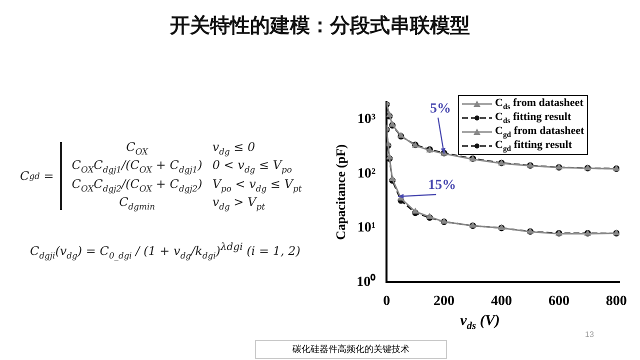 The height and width of the screenshot is (360, 640). Describe the element at coordinates (137, 166) in the screenshot. I see `text: C$_{OX}$C$_{dgj1}$/(C$_{OX}$ + C$_{dgj1}$)` at that location.